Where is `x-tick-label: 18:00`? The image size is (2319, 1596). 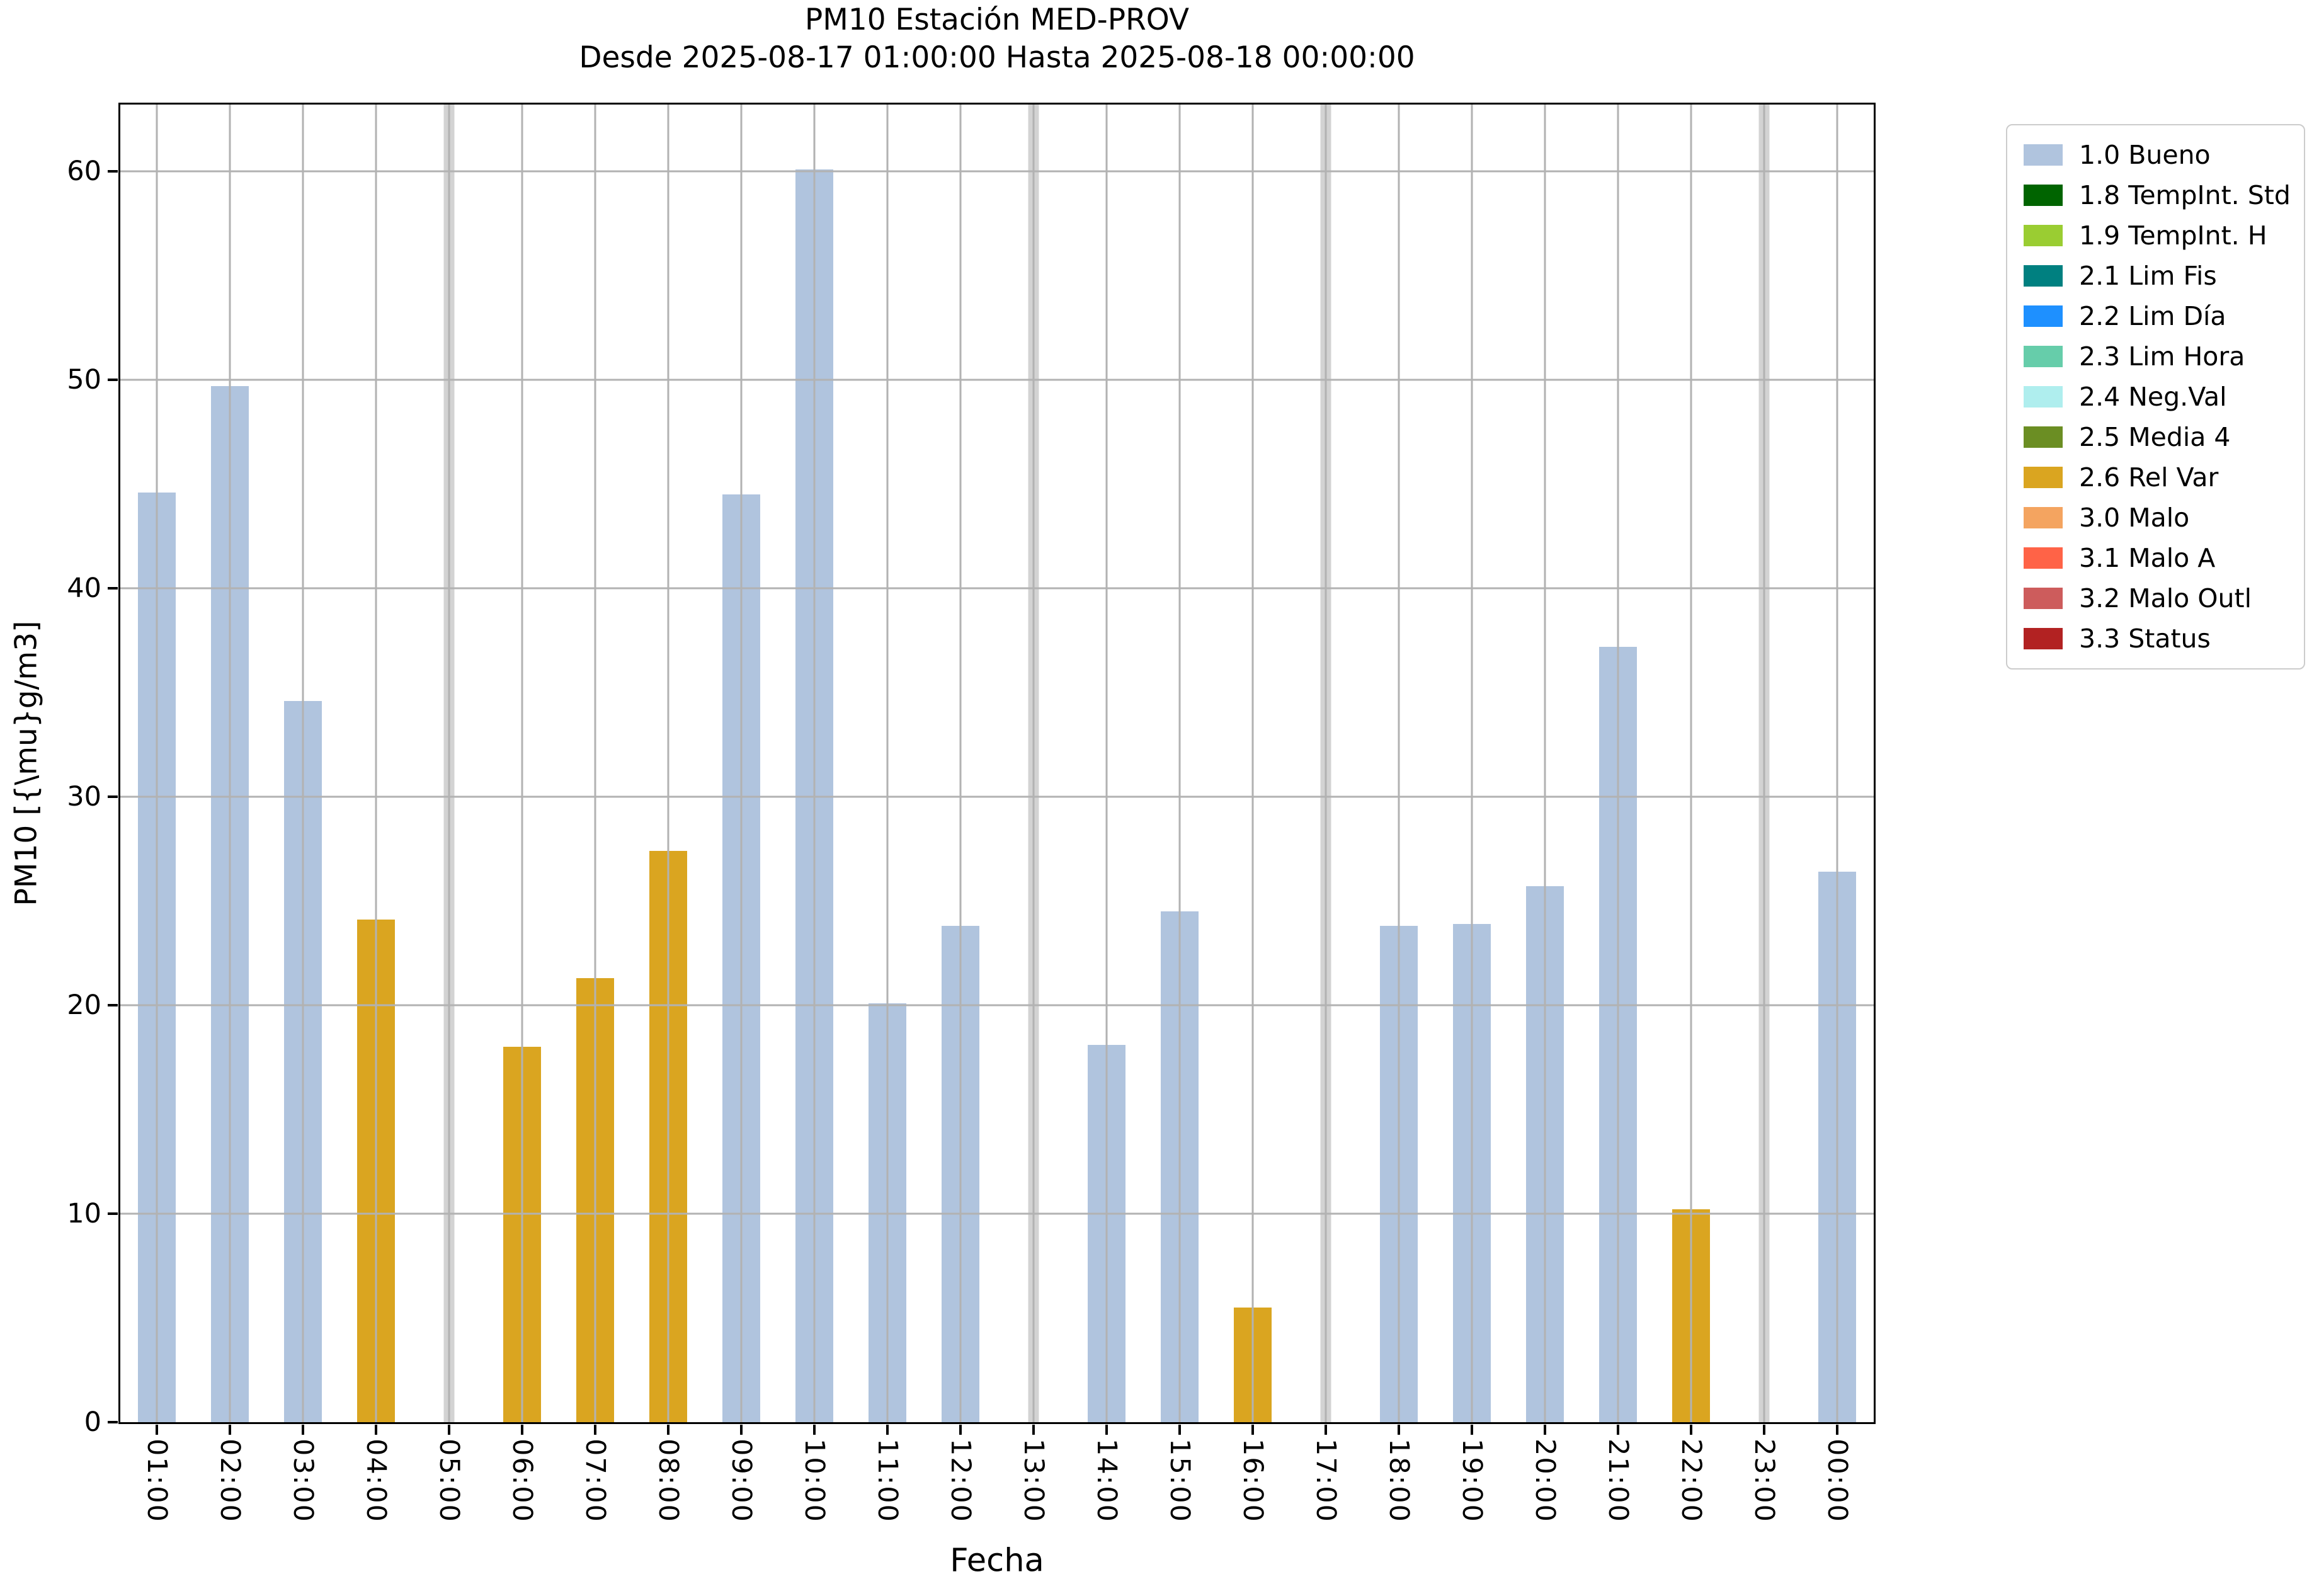 x-tick-label: 18:00 is located at coordinates (1399, 1481).